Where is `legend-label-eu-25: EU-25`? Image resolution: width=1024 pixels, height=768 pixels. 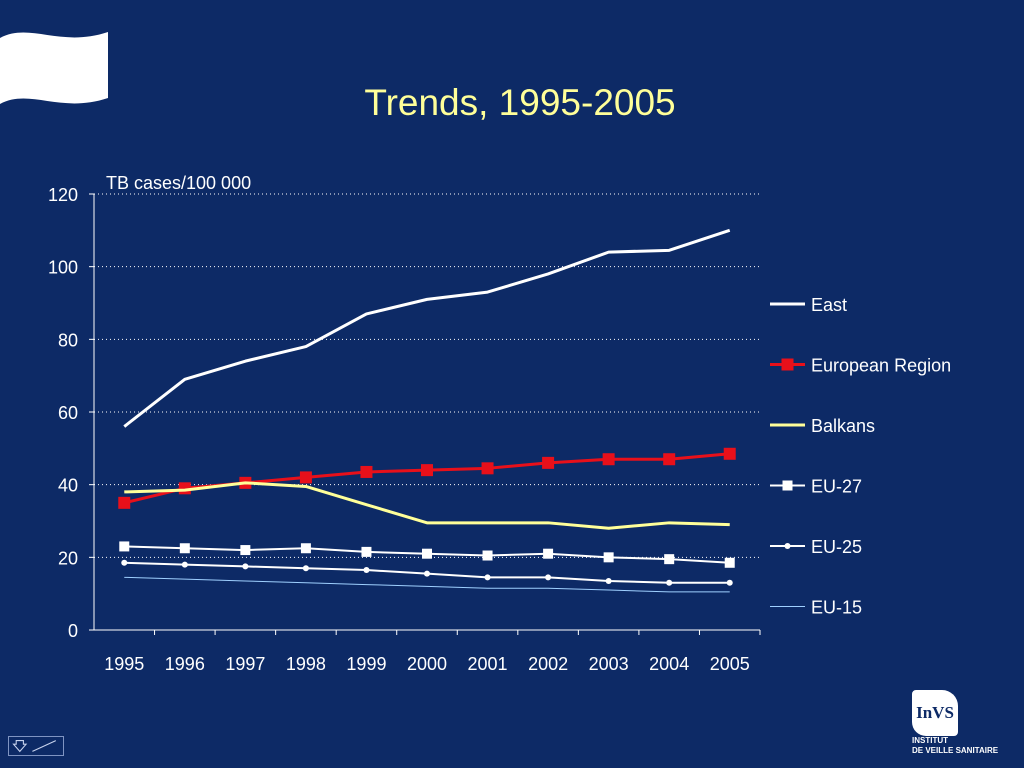 legend-label-eu-25: EU-25 is located at coordinates (836, 547).